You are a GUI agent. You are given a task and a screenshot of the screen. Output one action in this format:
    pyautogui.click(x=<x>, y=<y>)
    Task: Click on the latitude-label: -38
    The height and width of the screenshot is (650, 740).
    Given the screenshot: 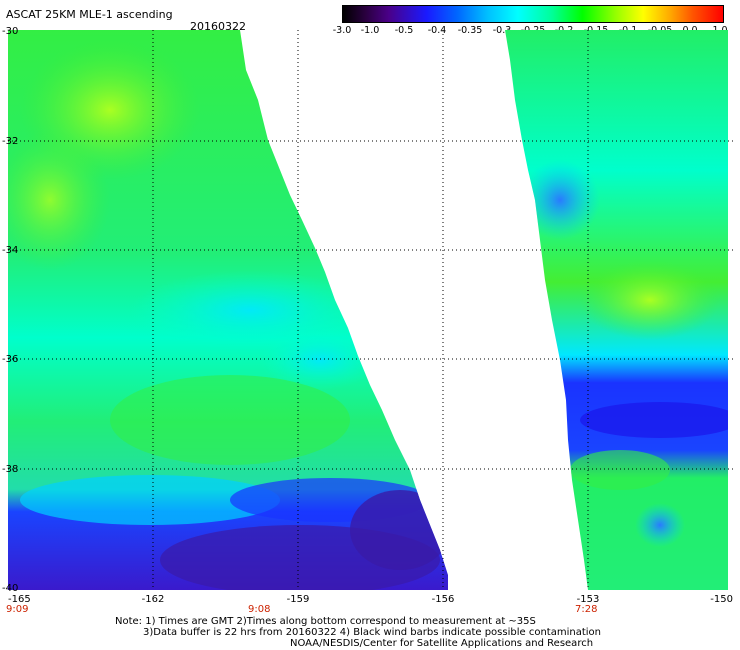 What is the action you would take?
    pyautogui.click(x=10, y=469)
    